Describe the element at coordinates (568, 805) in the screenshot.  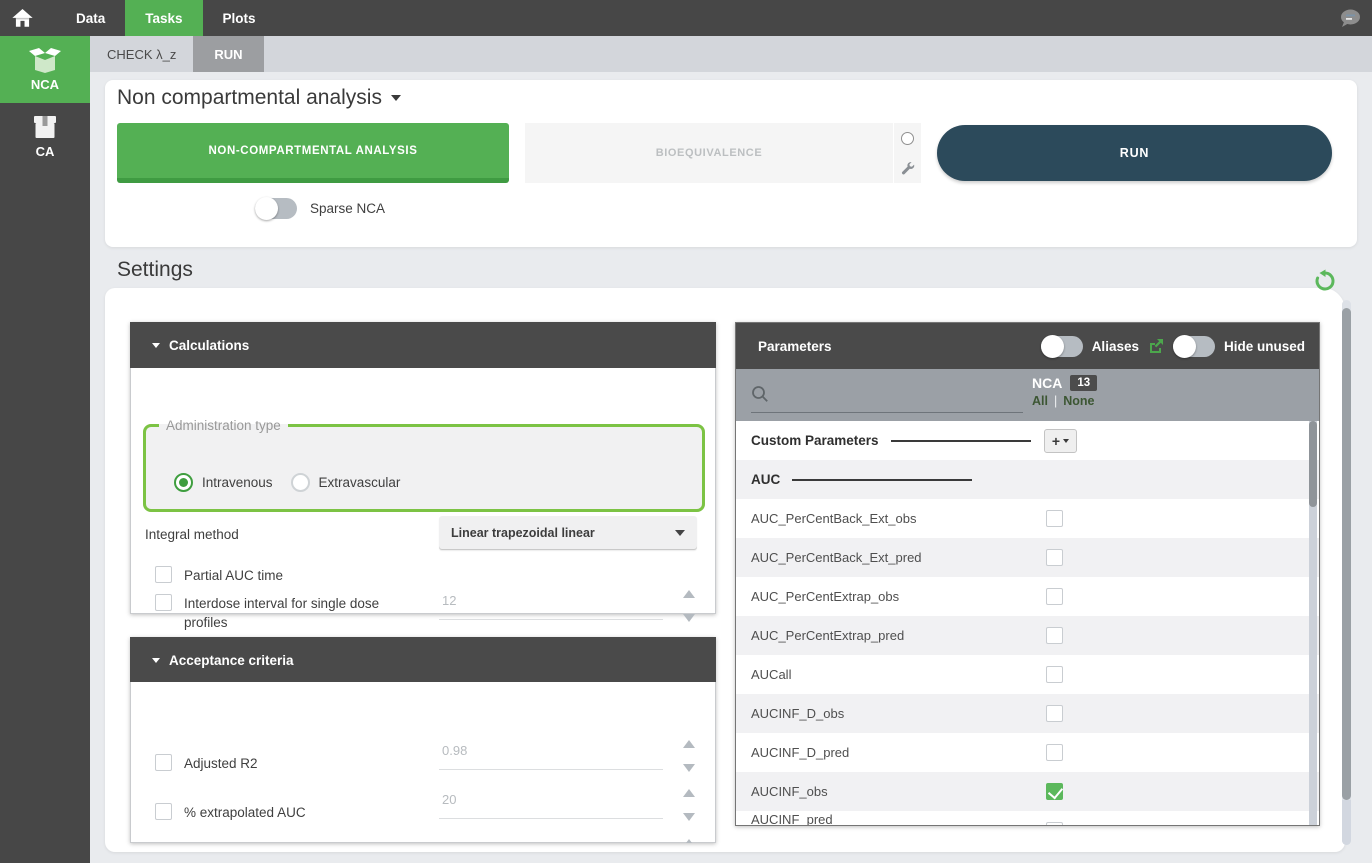
I see `extrapolated-auc-input: 20` at that location.